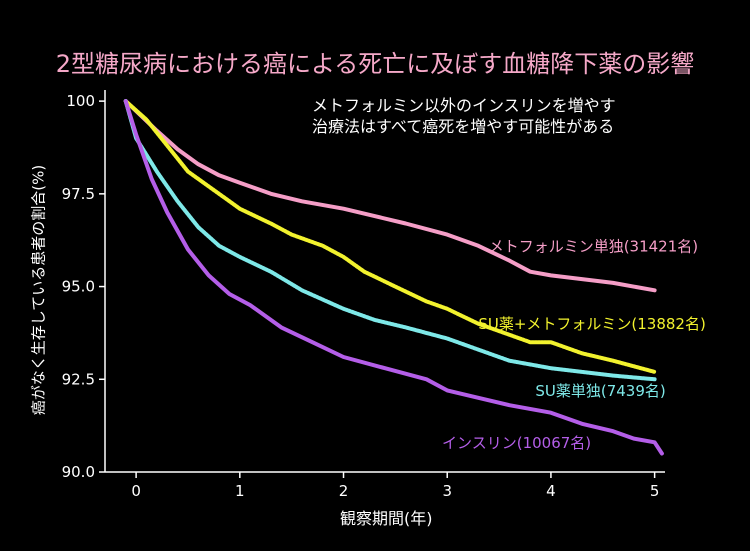 Image resolution: width=750 pixels, height=551 pixels. I want to click on y-axis-label: 癌がなく生存している患者の割合(%), so click(38, 290).